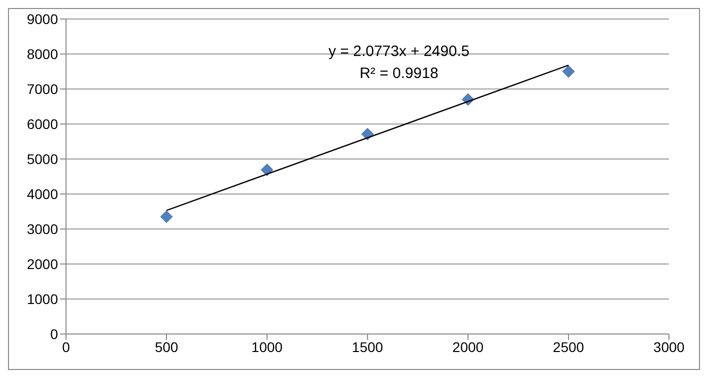 Image resolution: width=706 pixels, height=376 pixels. What do you see at coordinates (669, 346) in the screenshot?
I see `x-tick-label: 3000` at bounding box center [669, 346].